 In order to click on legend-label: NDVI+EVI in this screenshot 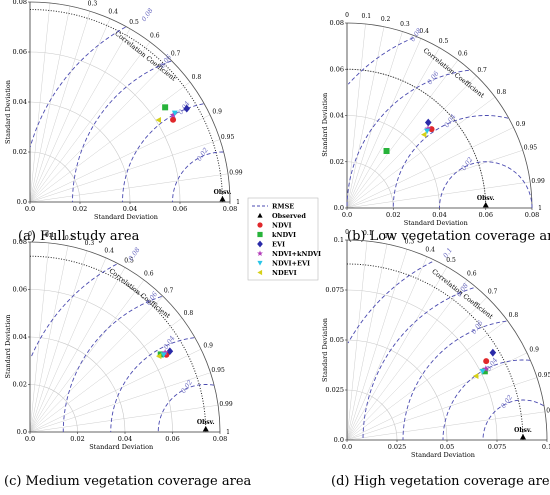, I will do `click(291, 263)`.